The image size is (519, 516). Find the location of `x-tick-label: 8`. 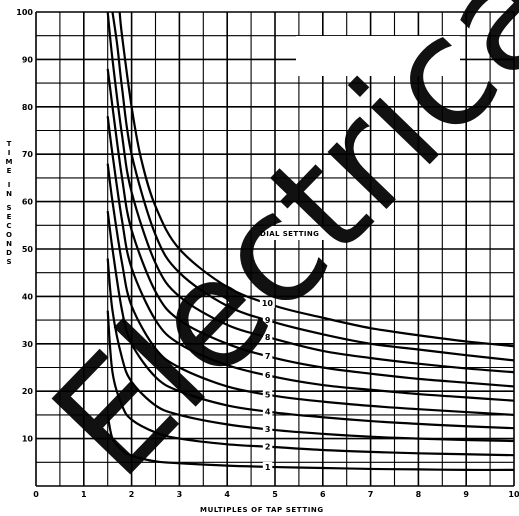

x-tick-label: 8 is located at coordinates (419, 494).